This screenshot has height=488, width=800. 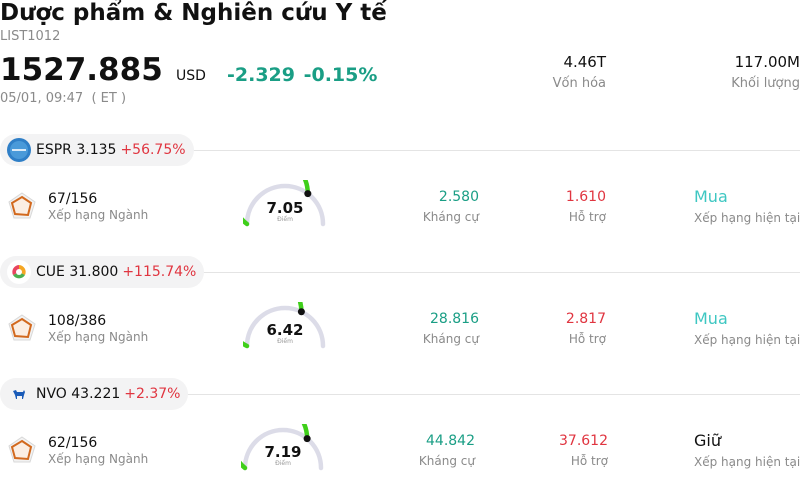 I want to click on ticker-change-percent: +56.75%, so click(x=153, y=150).